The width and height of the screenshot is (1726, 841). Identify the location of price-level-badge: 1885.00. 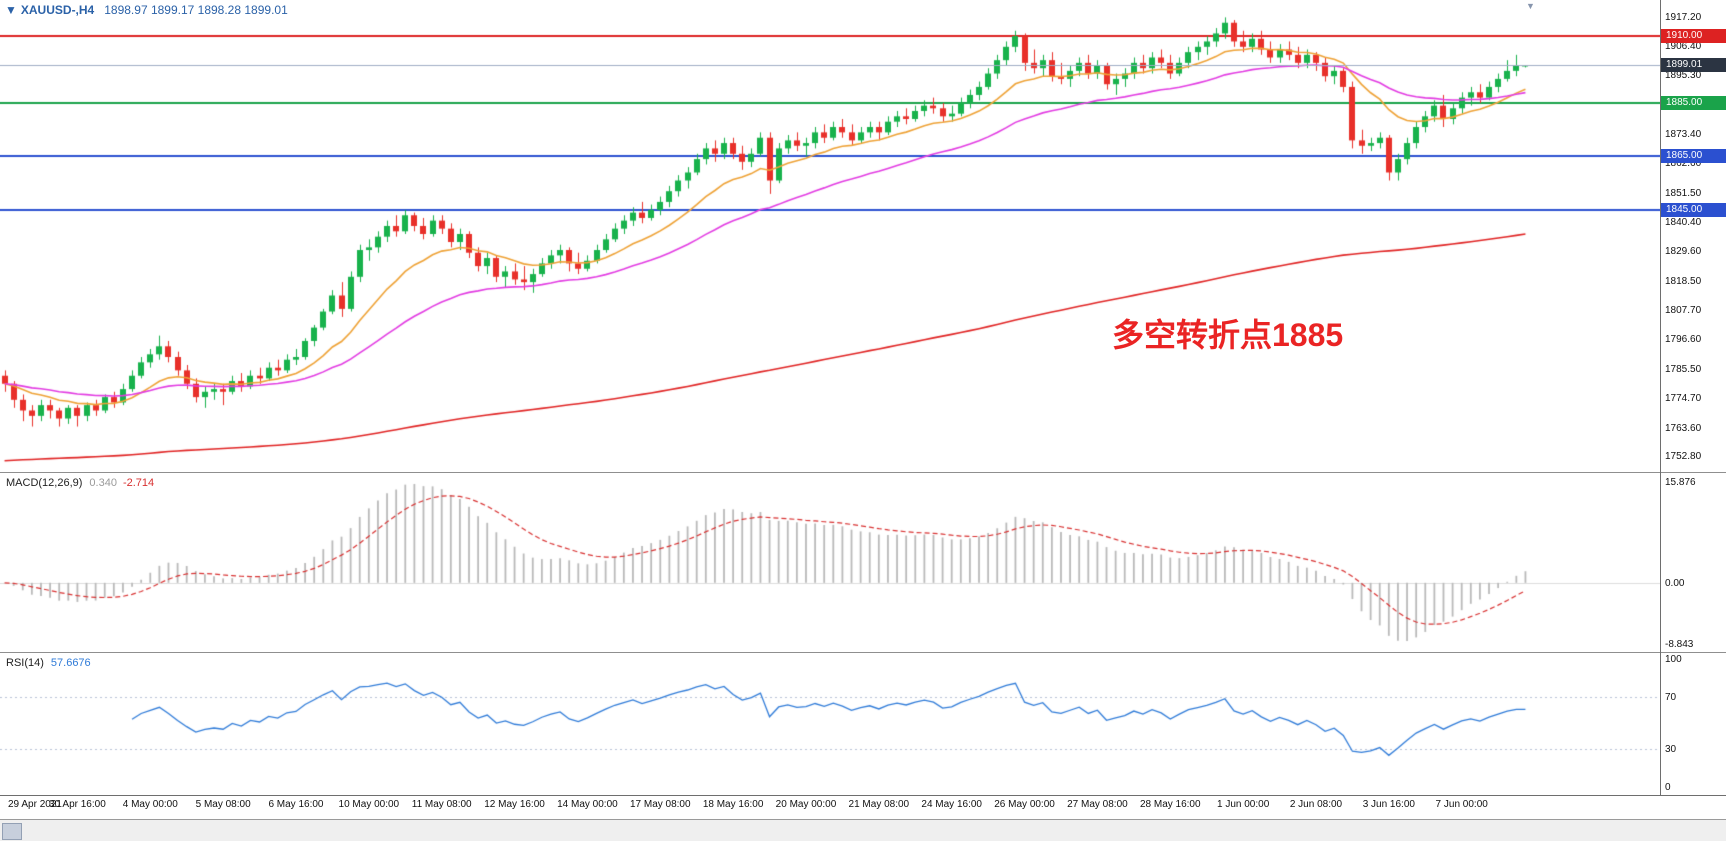
(1693, 102).